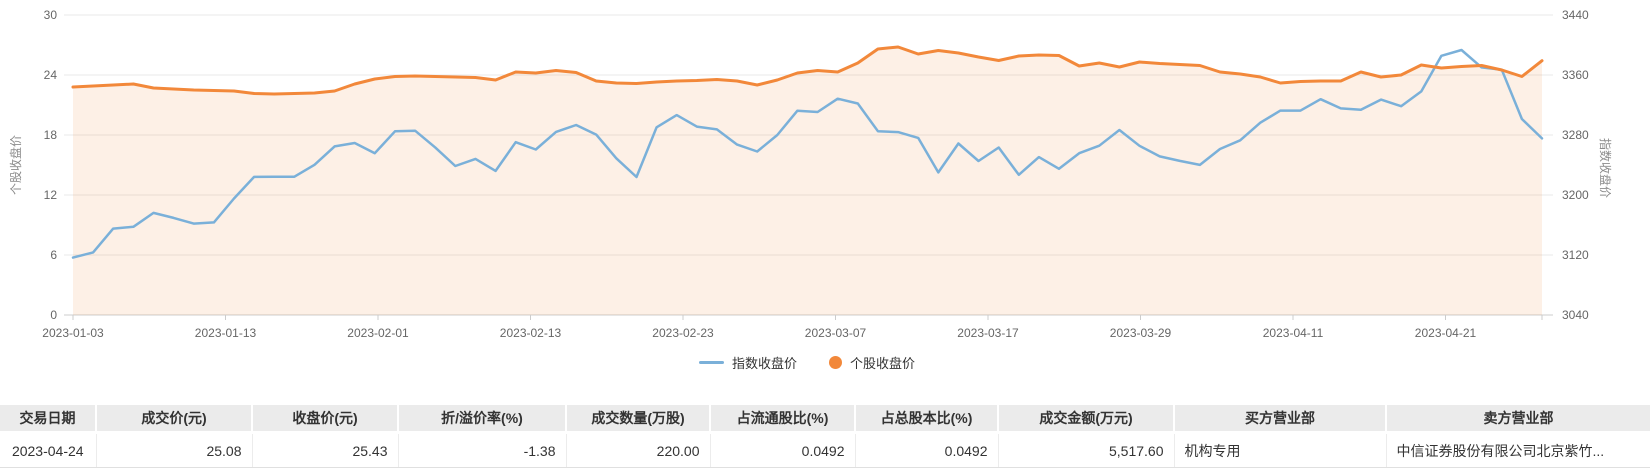 This screenshot has width=1650, height=469. Describe the element at coordinates (927, 450) in the screenshot. I see `cell-total-ratio: 0.0492` at that location.